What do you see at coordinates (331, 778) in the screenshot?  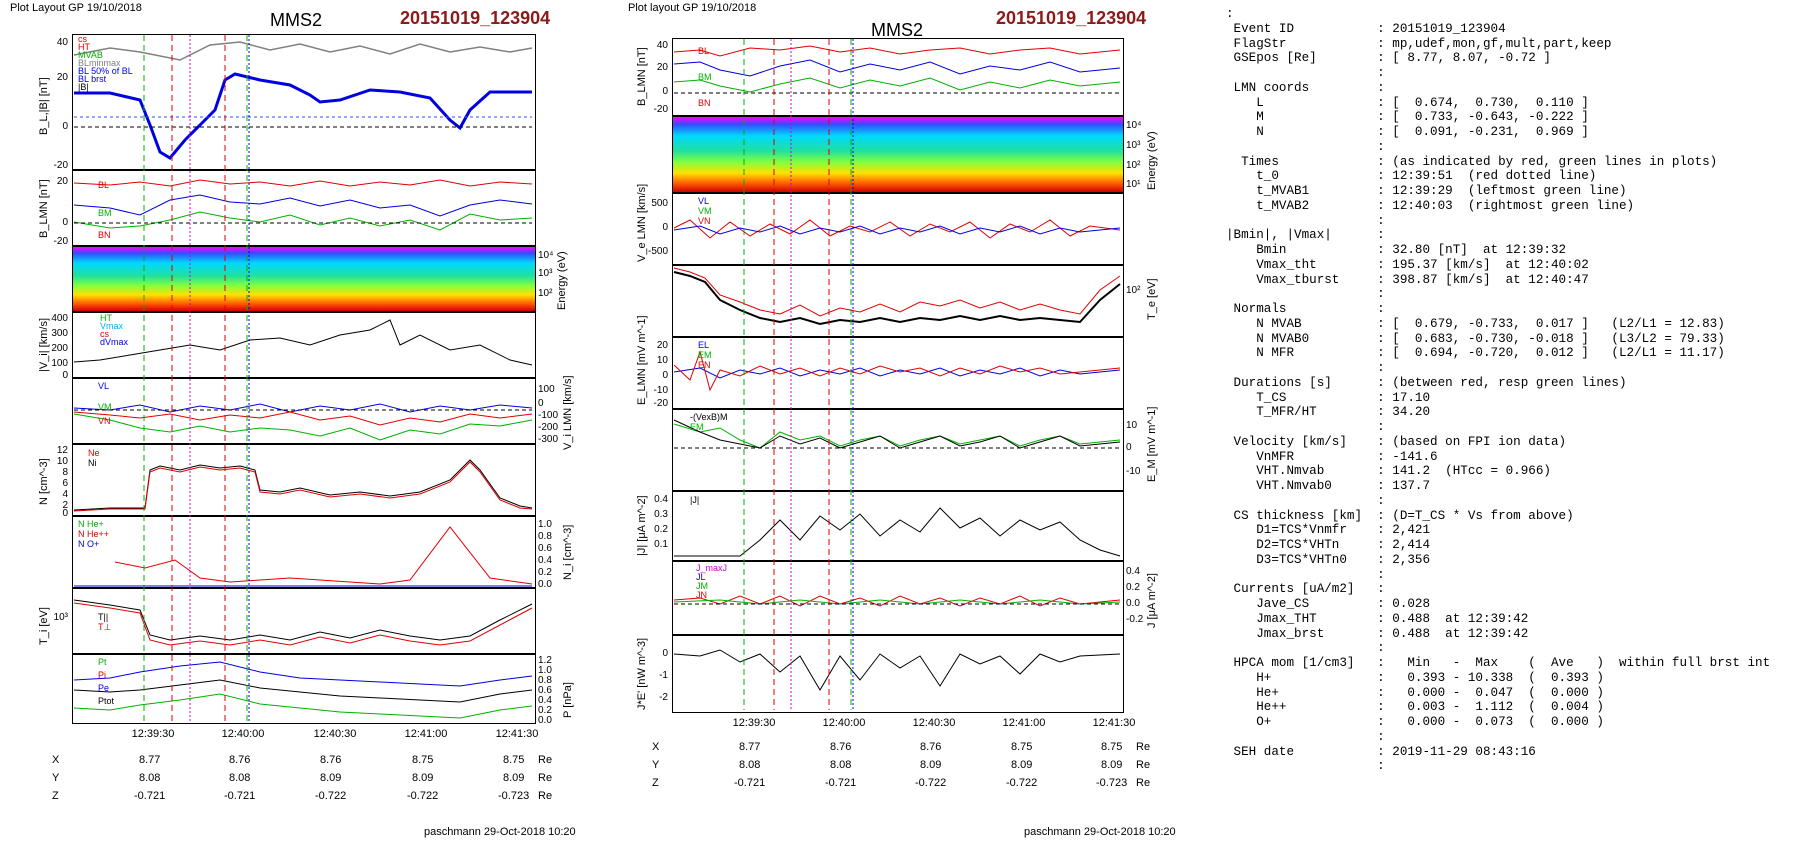 I see `left-eph-y-2: 8.09` at bounding box center [331, 778].